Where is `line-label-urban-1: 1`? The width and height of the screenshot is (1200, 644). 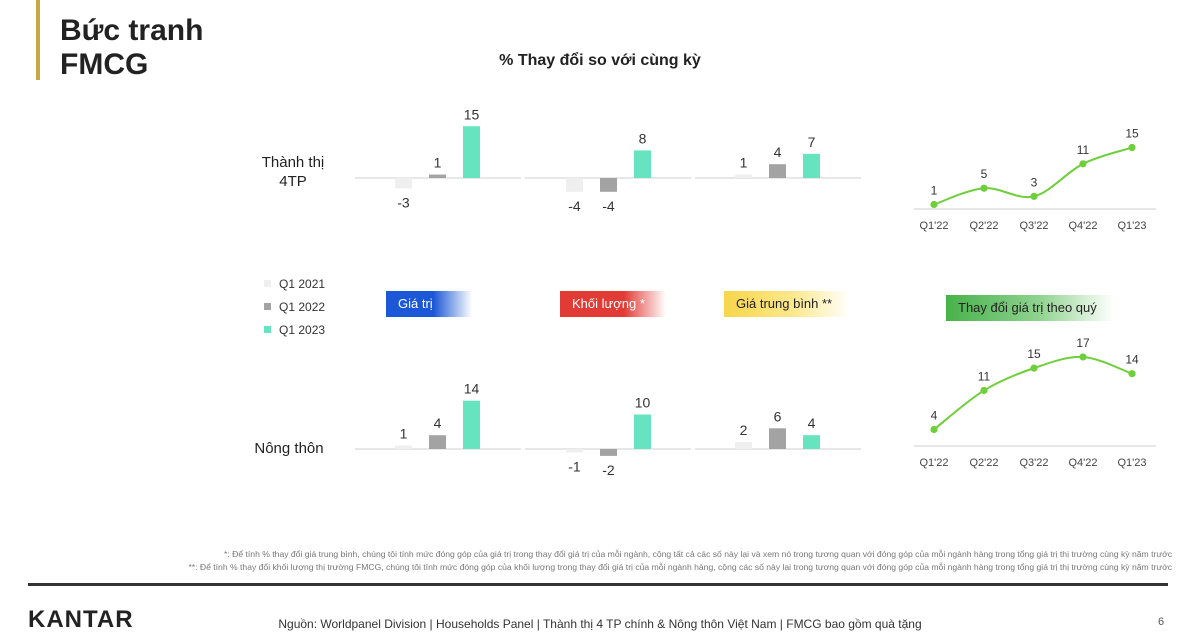
line-label-urban-1: 1 is located at coordinates (934, 191).